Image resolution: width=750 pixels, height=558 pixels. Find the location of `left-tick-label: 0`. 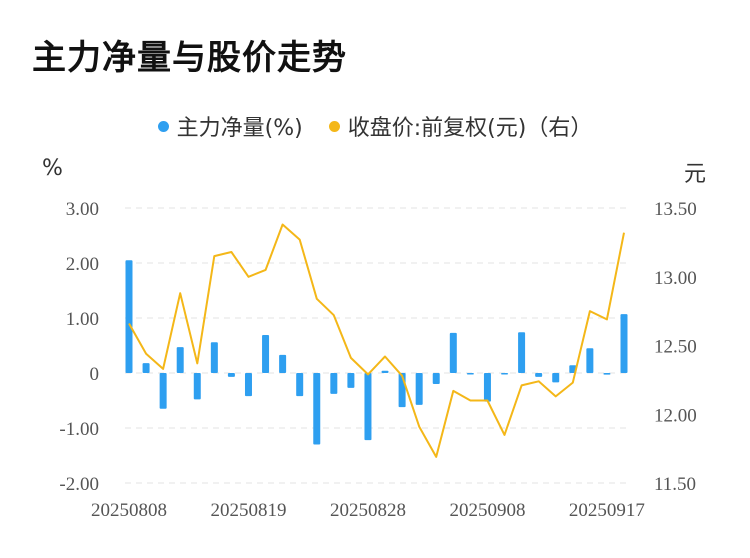

left-tick-label: 0 is located at coordinates (95, 374).